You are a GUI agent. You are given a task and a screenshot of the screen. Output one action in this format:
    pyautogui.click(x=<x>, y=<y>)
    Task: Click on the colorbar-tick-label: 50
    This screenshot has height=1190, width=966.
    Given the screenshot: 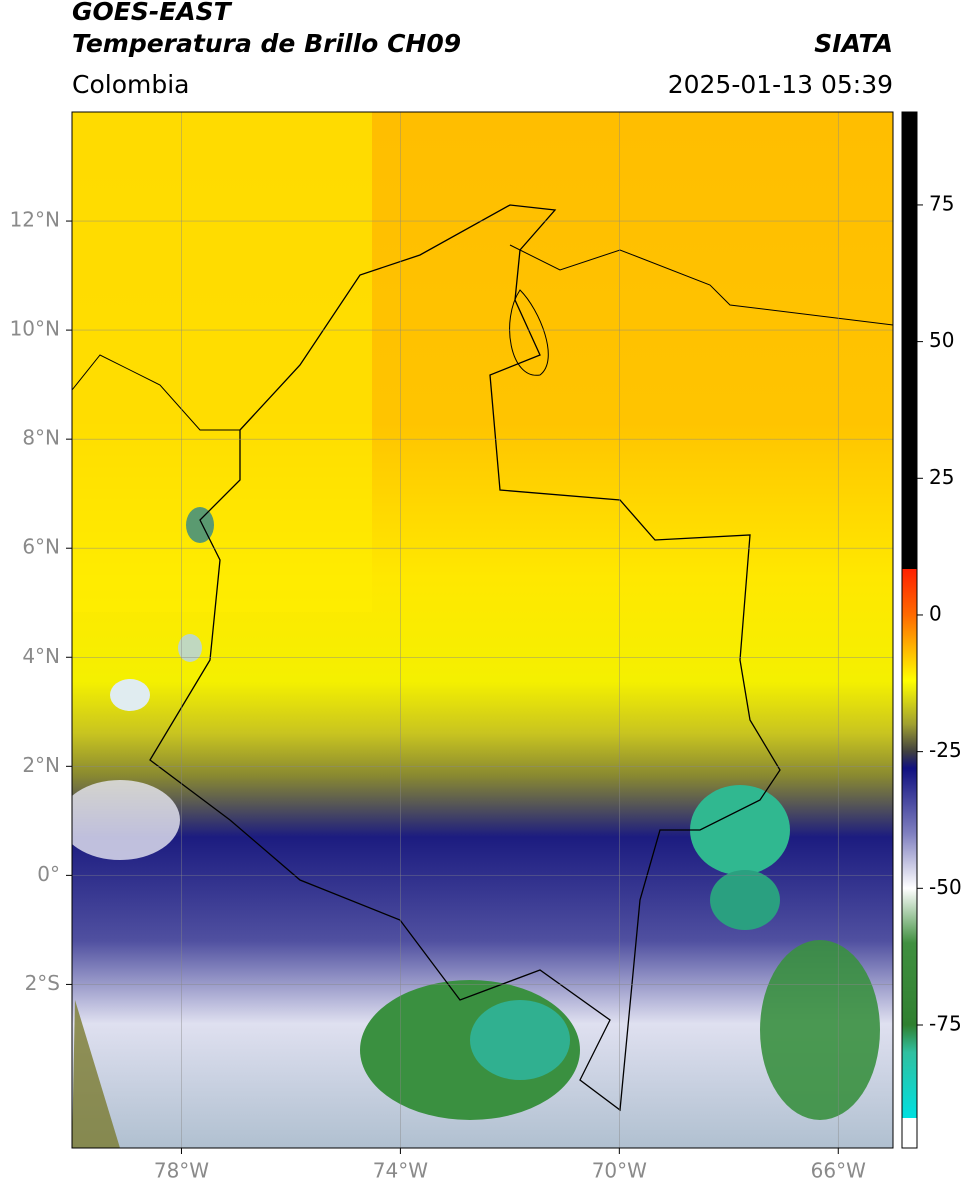 What is the action you would take?
    pyautogui.click(x=941, y=340)
    